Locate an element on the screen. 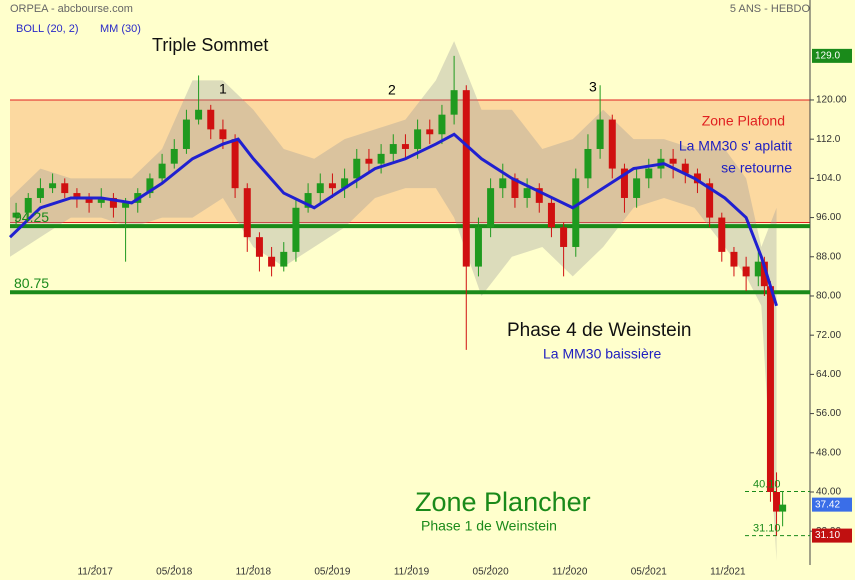  indicator-label: BOLL (20, 2) is located at coordinates (47, 29).